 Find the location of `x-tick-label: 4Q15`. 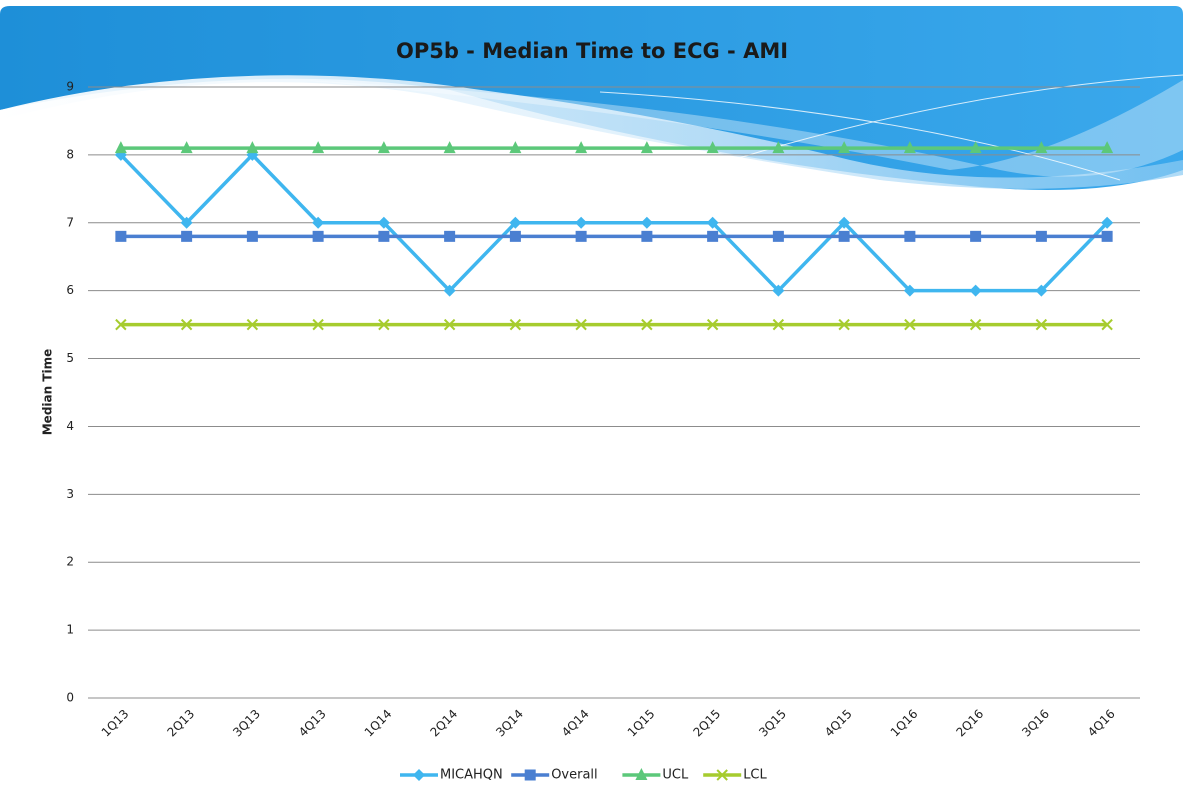

x-tick-label: 4Q15 is located at coordinates (838, 723).